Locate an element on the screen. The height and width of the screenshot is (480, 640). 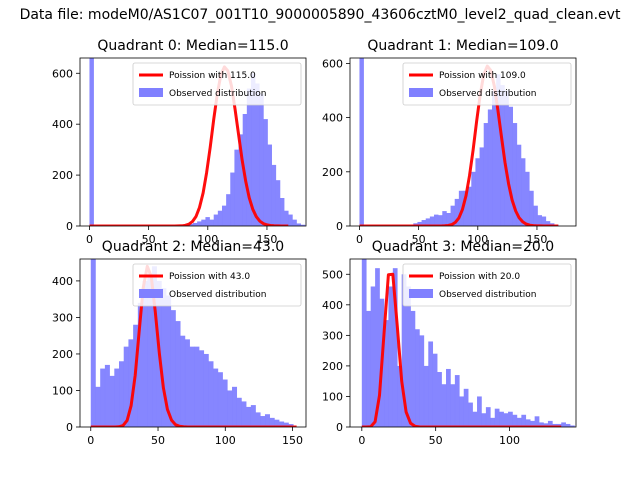
legend: Poission with 43.0 Observed distribution is located at coordinates (217, 285).